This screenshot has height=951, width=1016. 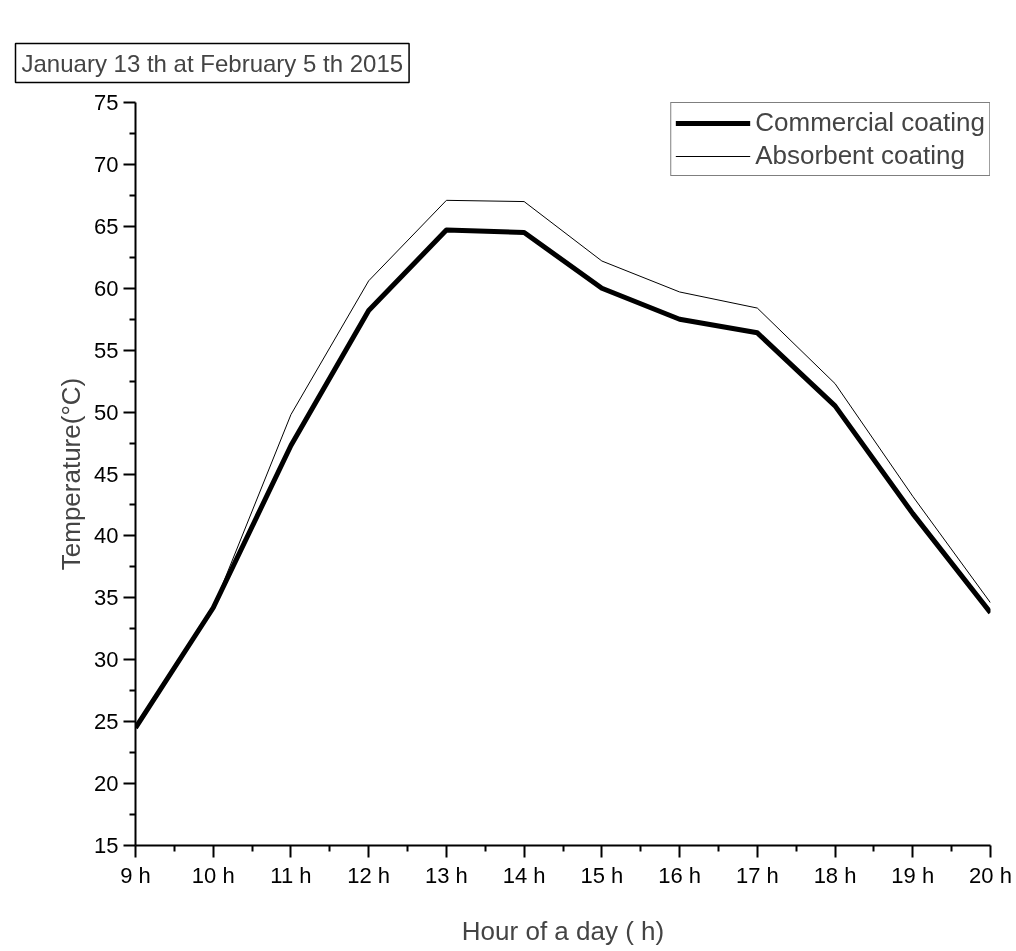 What do you see at coordinates (106, 784) in the screenshot?
I see `y-tick-label: 20` at bounding box center [106, 784].